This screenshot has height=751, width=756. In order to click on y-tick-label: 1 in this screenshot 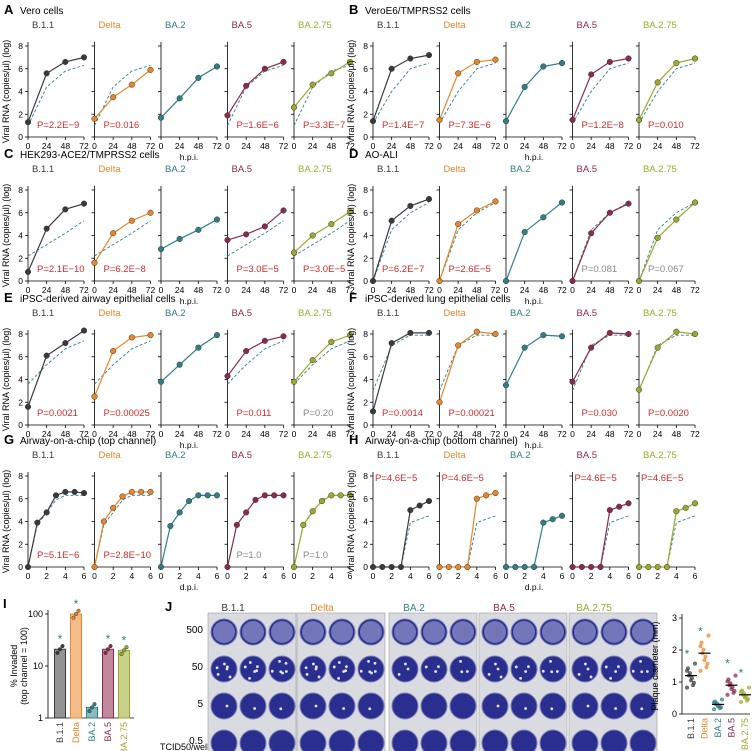, I will do `click(40, 718)`.